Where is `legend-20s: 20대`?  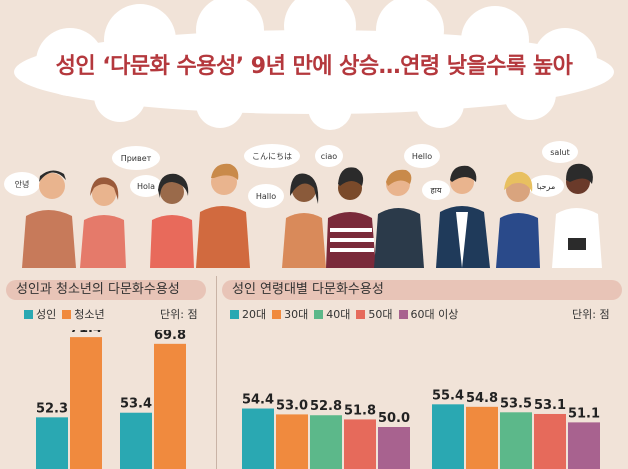
legend-20s: 20대 is located at coordinates (248, 314).